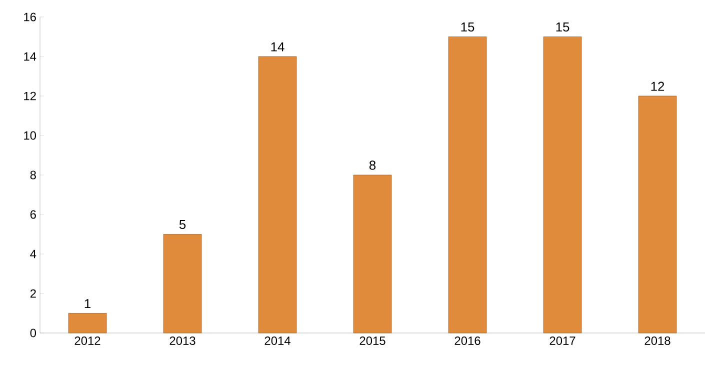 Image resolution: width=705 pixels, height=377 pixels. Describe the element at coordinates (182, 225) in the screenshot. I see `data-label: 5` at that location.